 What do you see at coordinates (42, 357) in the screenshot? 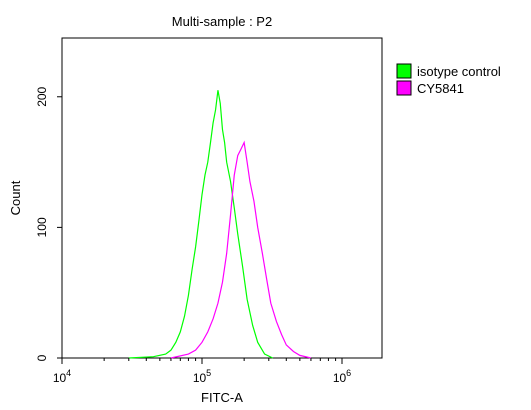
I see `y-tick-label: 0` at bounding box center [42, 357].